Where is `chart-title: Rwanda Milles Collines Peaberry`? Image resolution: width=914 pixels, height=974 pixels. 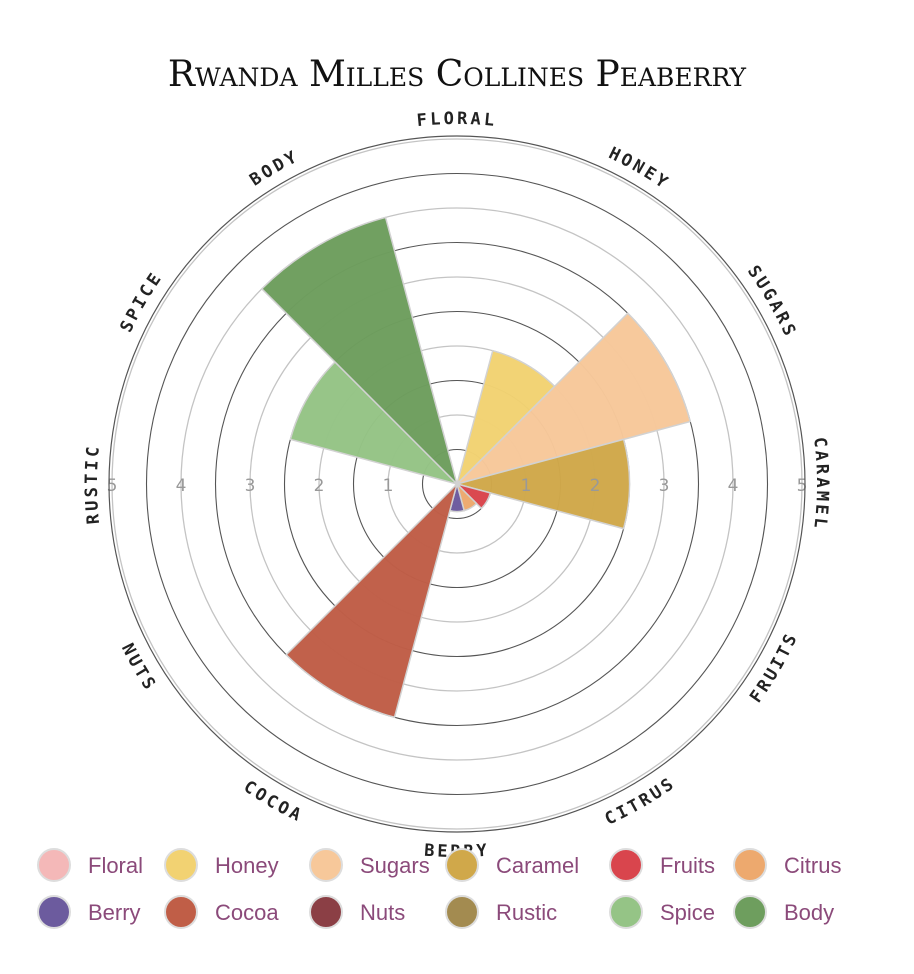 chart-title: Rwanda Milles Collines Peaberry is located at coordinates (457, 74).